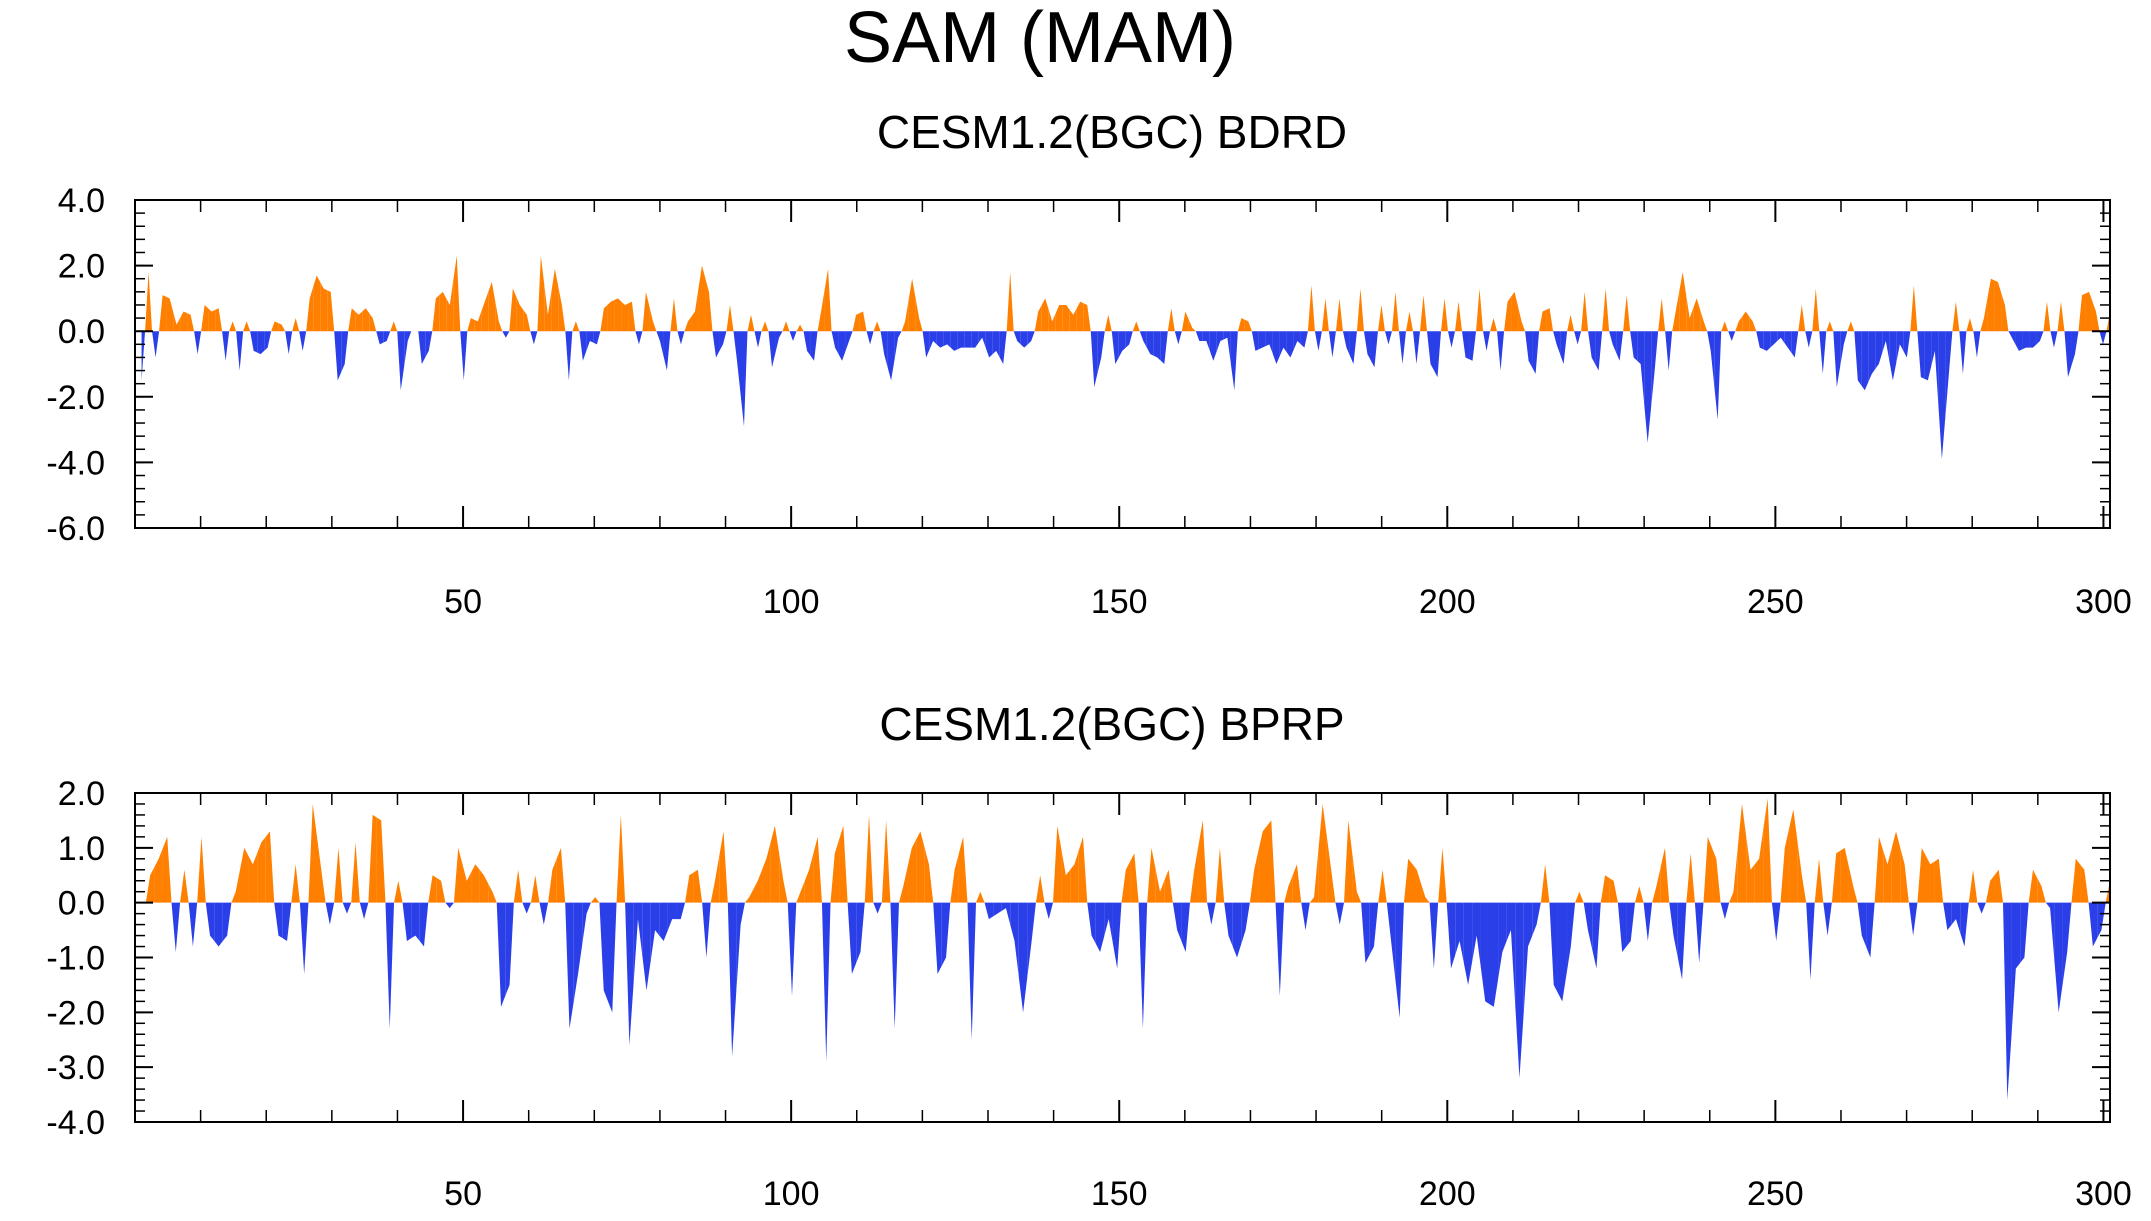 The height and width of the screenshot is (1221, 2151). What do you see at coordinates (1447, 1194) in the screenshot?
I see `x-tick-label: 200` at bounding box center [1447, 1194].